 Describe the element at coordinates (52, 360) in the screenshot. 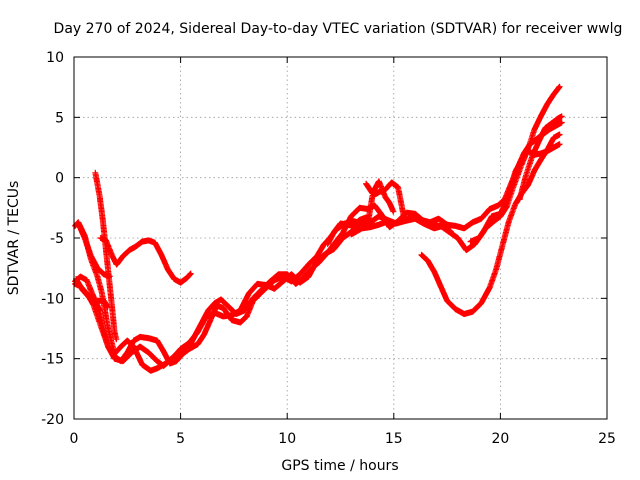

I see `y-tick-label: -15` at that location.